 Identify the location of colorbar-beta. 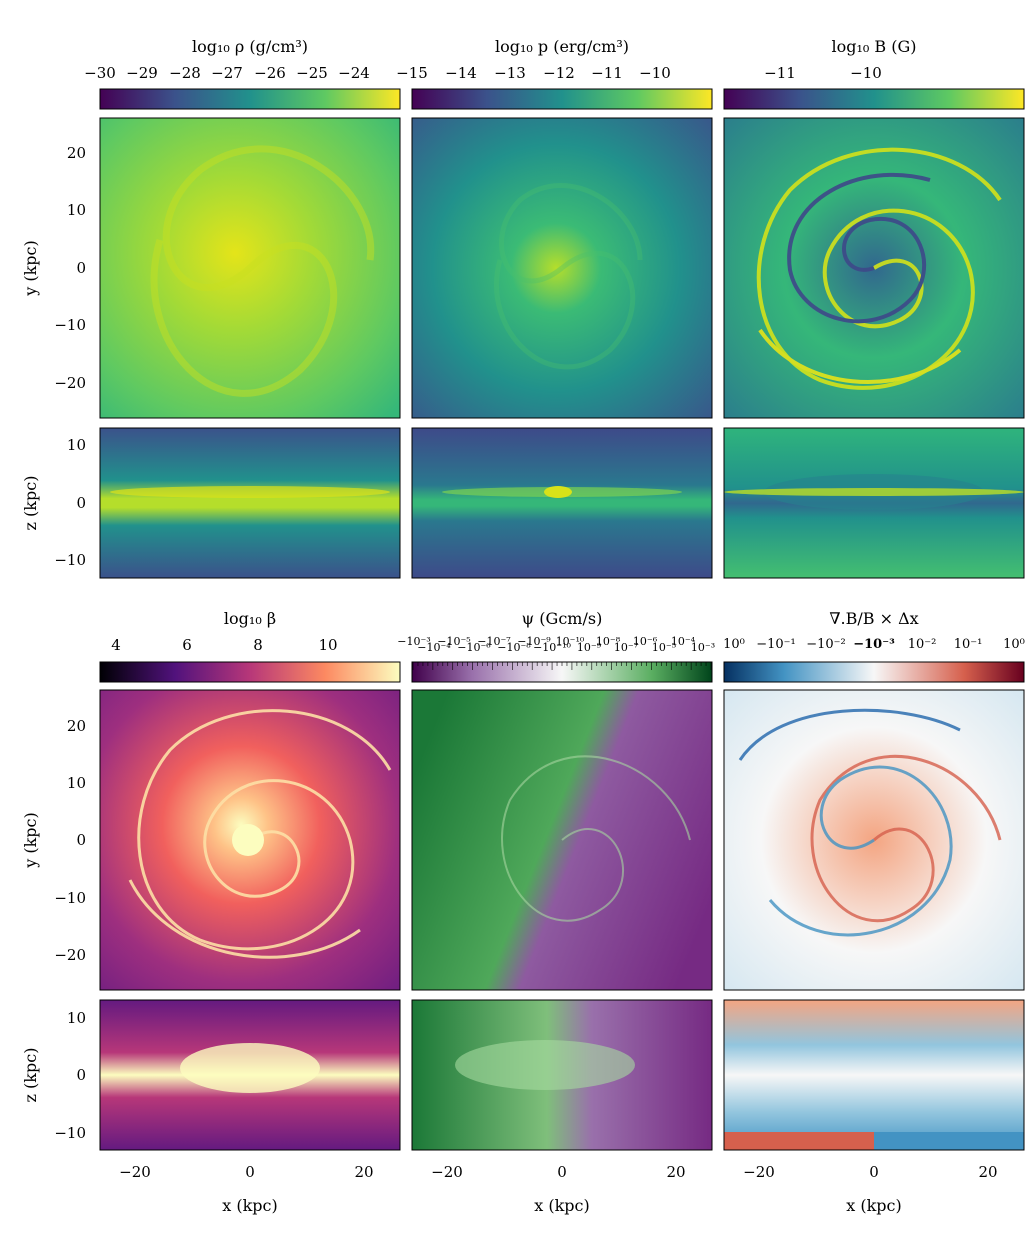
(250, 672).